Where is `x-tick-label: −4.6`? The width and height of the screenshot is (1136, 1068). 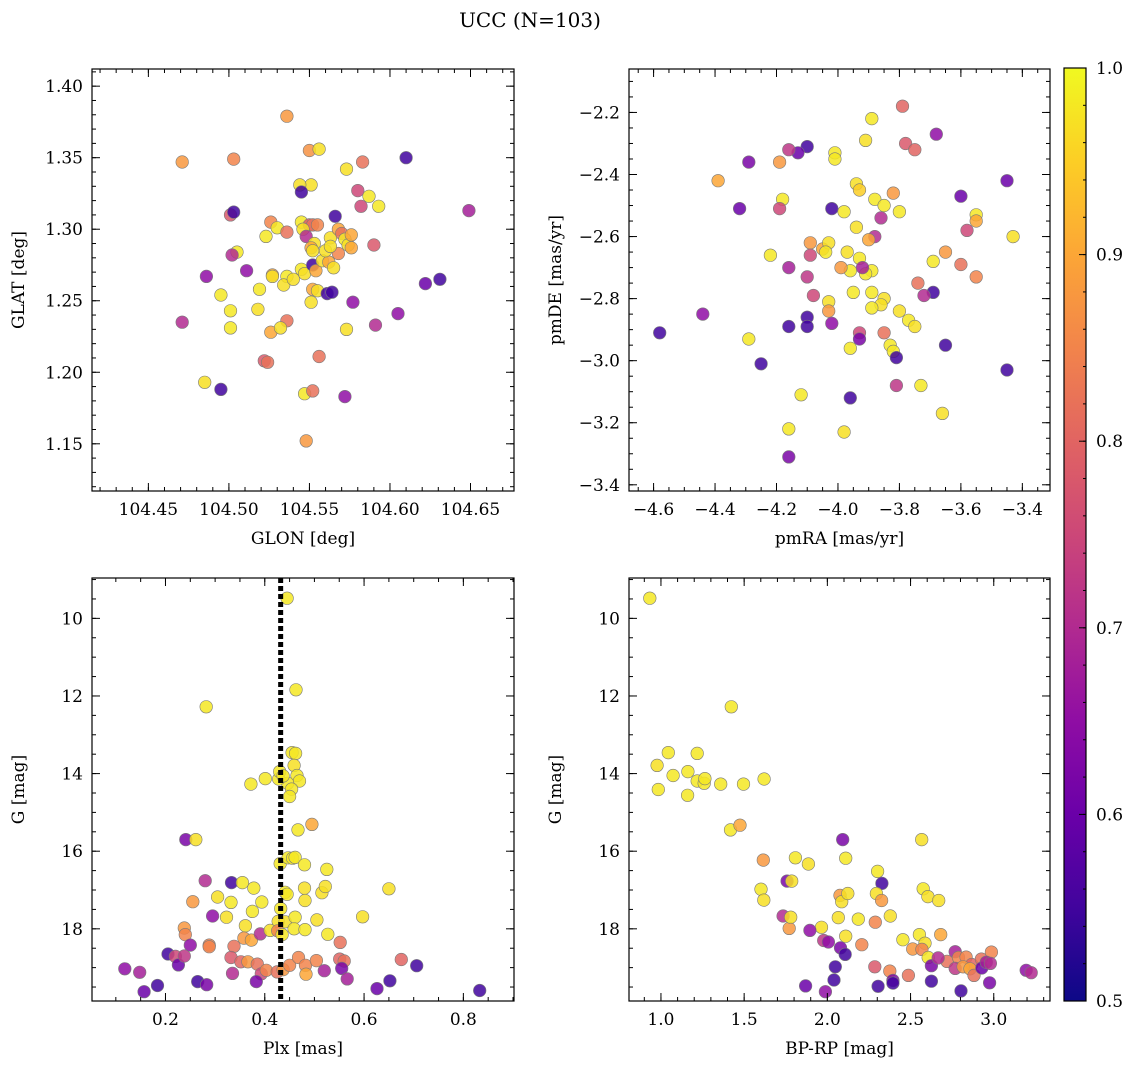 x-tick-label: −4.6 is located at coordinates (653, 510).